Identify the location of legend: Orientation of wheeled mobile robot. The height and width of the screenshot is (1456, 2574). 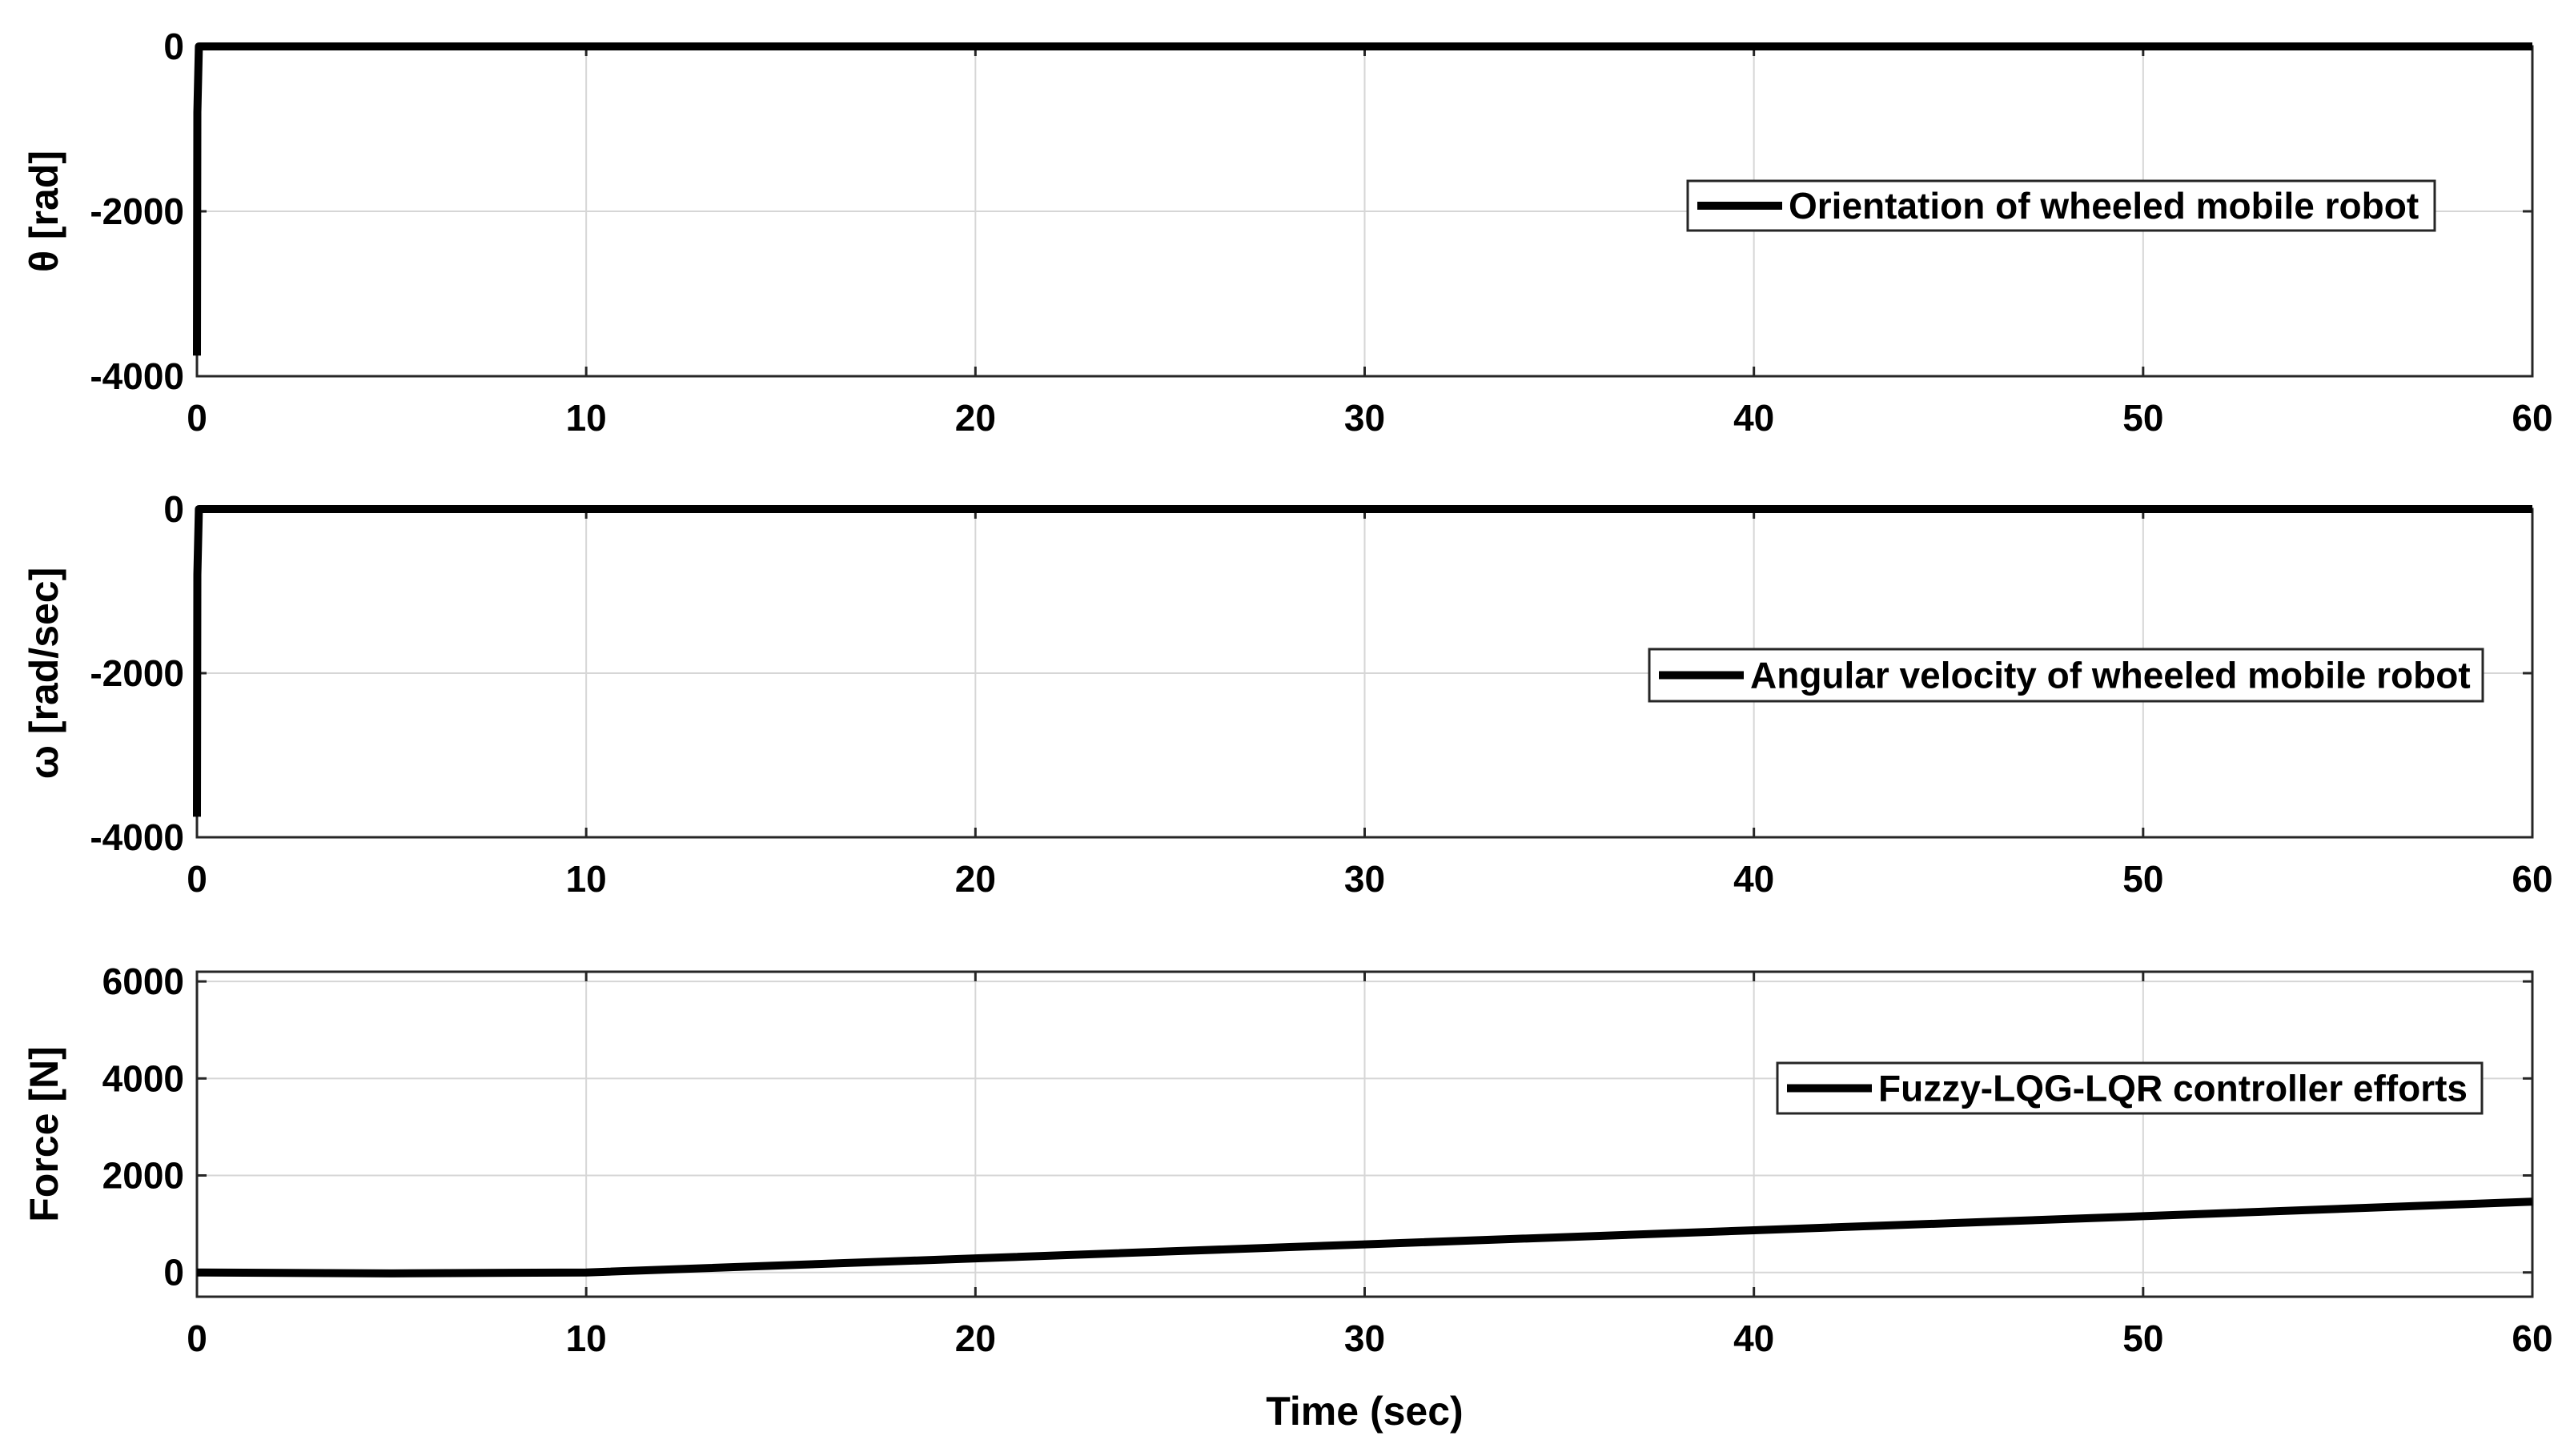
(2061, 206).